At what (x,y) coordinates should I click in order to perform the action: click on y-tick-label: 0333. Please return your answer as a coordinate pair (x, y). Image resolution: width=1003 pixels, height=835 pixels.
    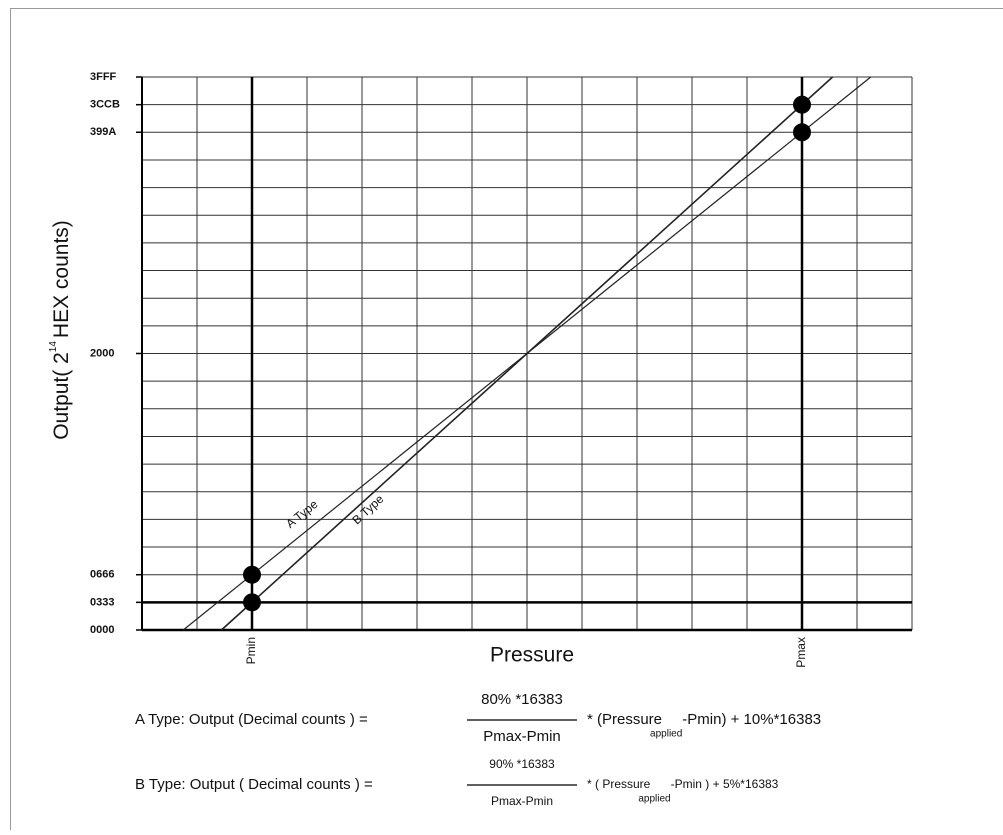
    Looking at the image, I should click on (102, 602).